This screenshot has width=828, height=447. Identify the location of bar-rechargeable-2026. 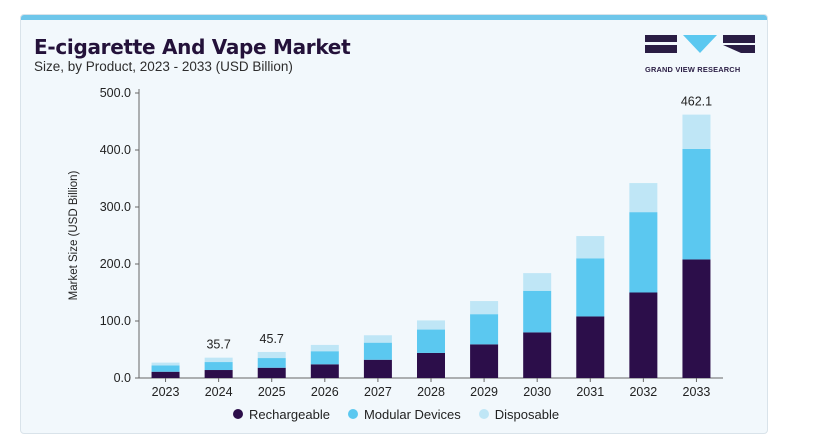
(324, 371).